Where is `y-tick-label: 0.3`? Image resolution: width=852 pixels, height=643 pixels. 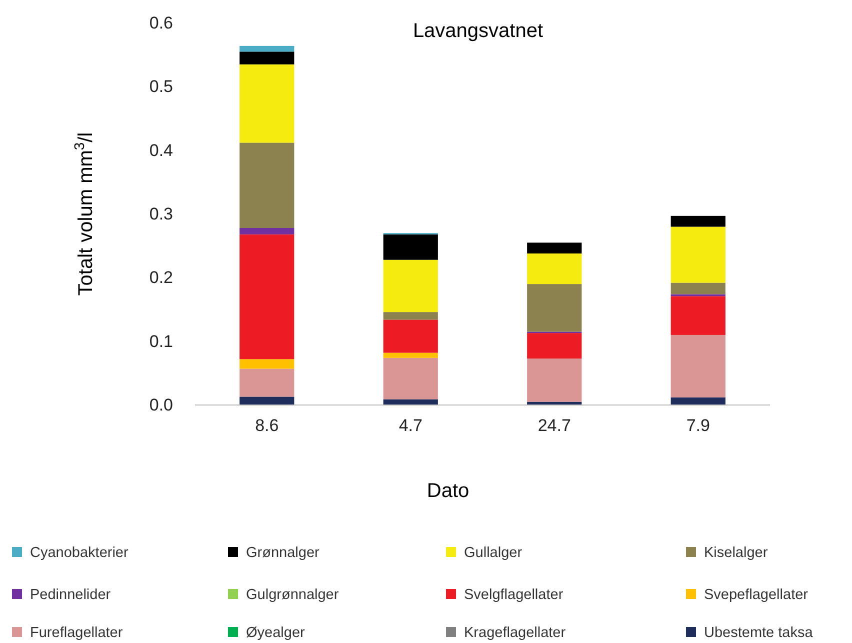
y-tick-label: 0.3 is located at coordinates (161, 214).